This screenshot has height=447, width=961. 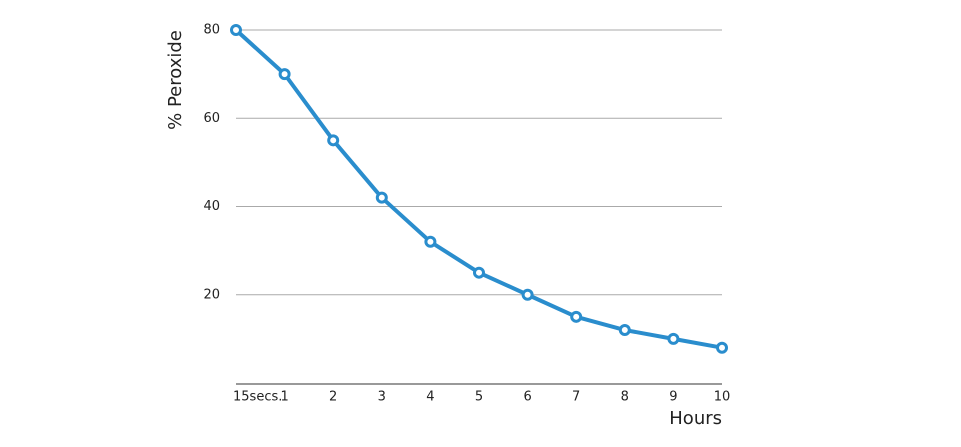 I want to click on y-tick-label: 20, so click(x=211, y=294).